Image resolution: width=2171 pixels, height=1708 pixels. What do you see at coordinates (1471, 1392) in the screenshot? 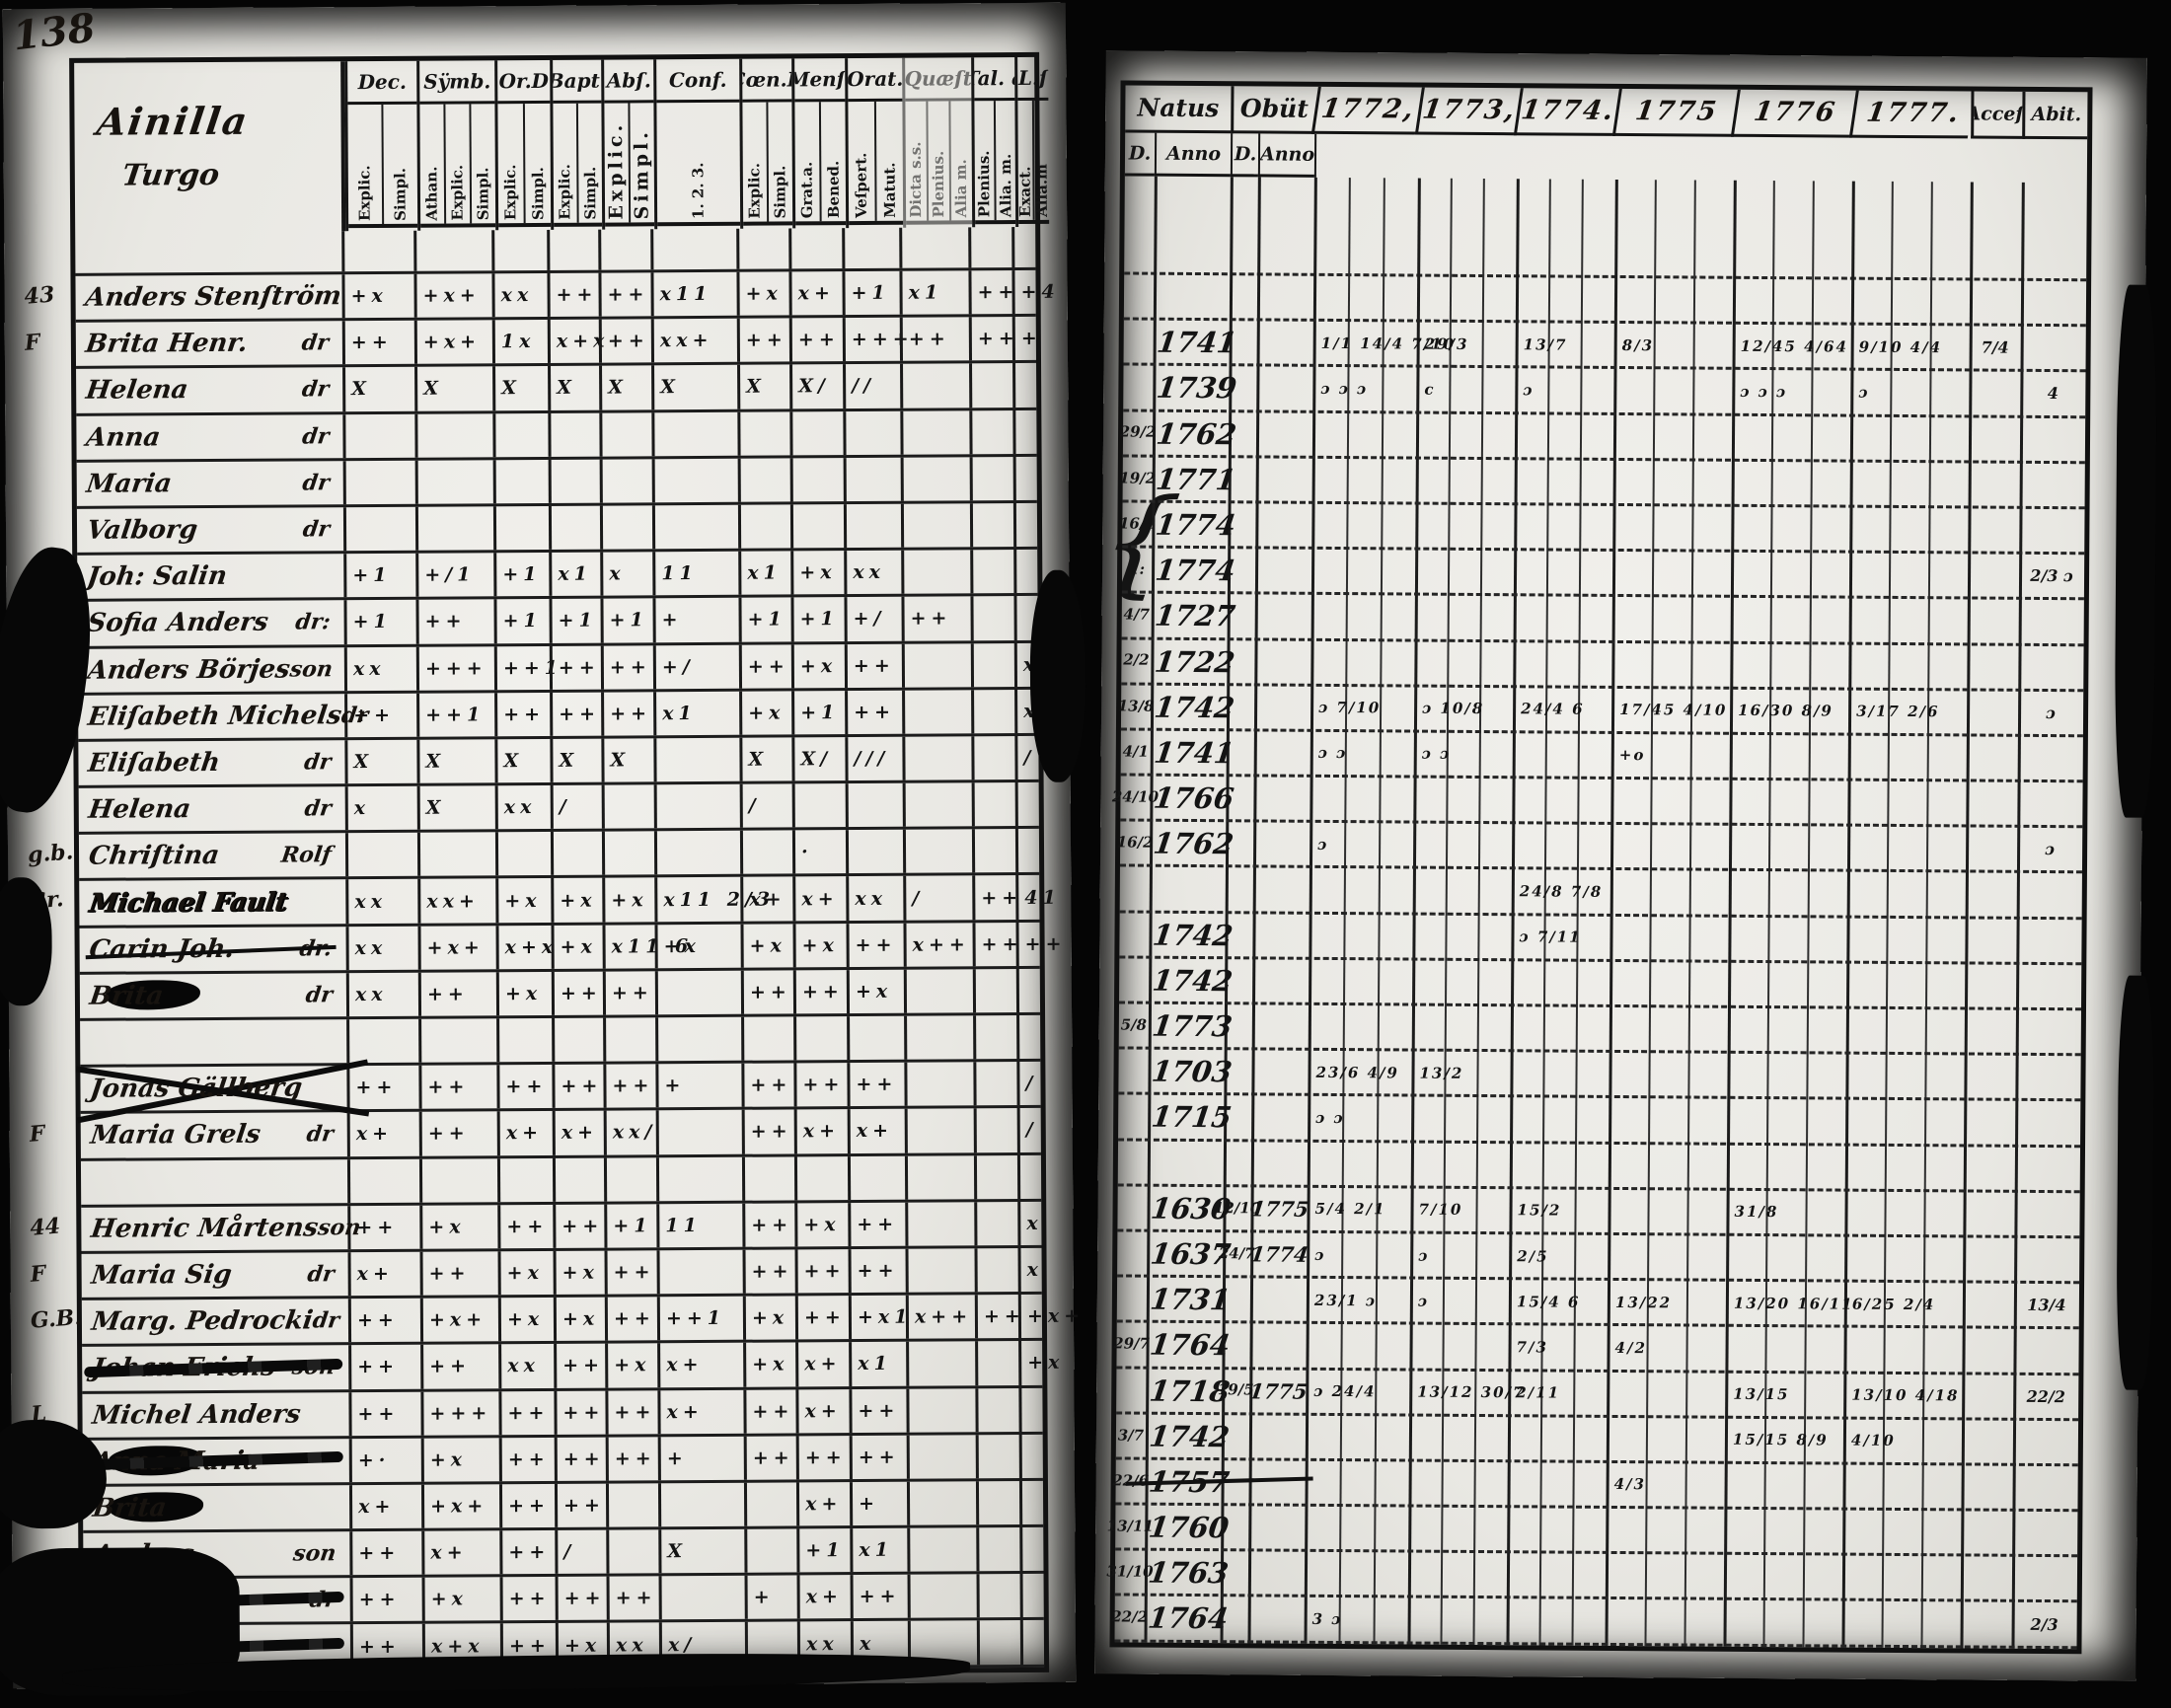
I see `year-cell-1773: 13/12 30/7` at bounding box center [1471, 1392].